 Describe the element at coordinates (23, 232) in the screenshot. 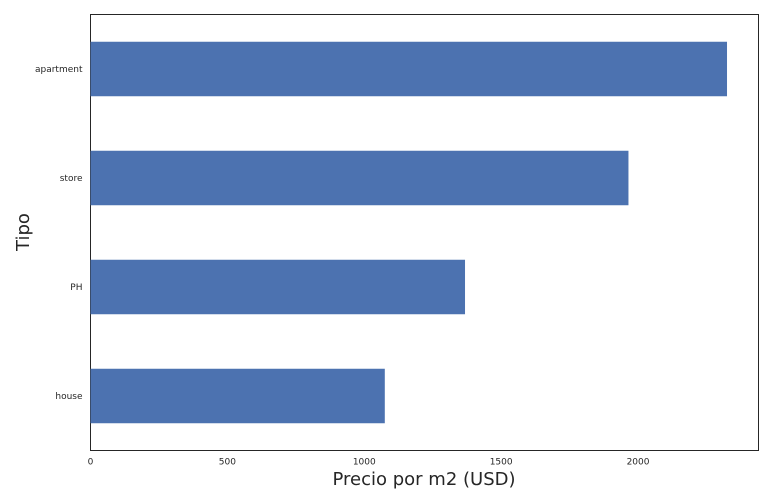

I see `y-axis-label: Tipo` at that location.